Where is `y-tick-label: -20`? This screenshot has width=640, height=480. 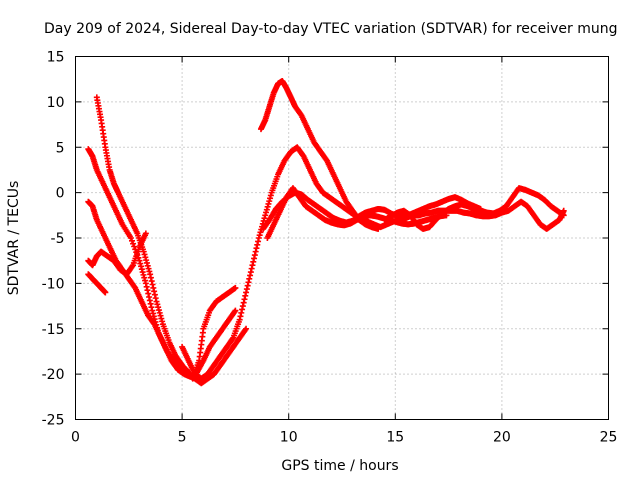 y-tick-label: -20 is located at coordinates (53, 375).